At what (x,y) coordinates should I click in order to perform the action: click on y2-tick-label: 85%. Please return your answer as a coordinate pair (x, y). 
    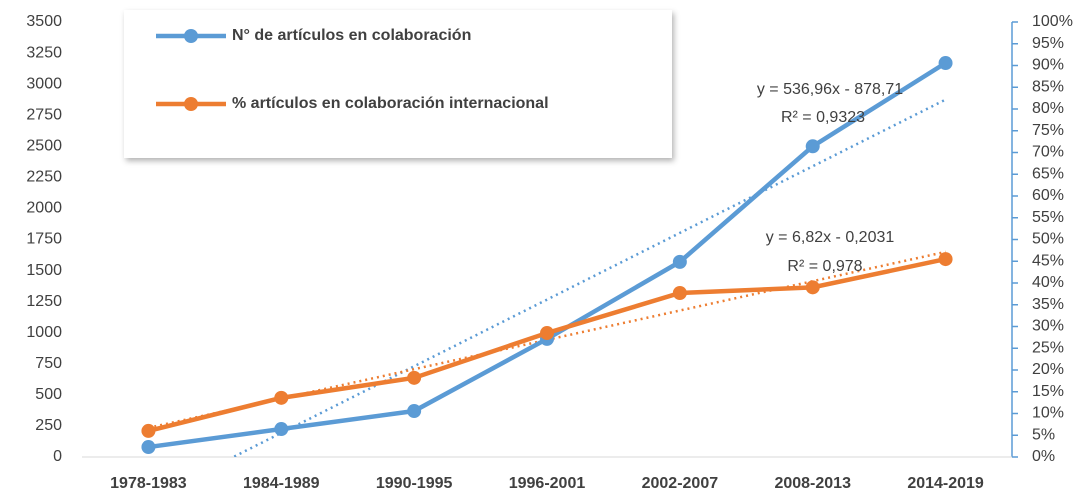
    Looking at the image, I should click on (1048, 86).